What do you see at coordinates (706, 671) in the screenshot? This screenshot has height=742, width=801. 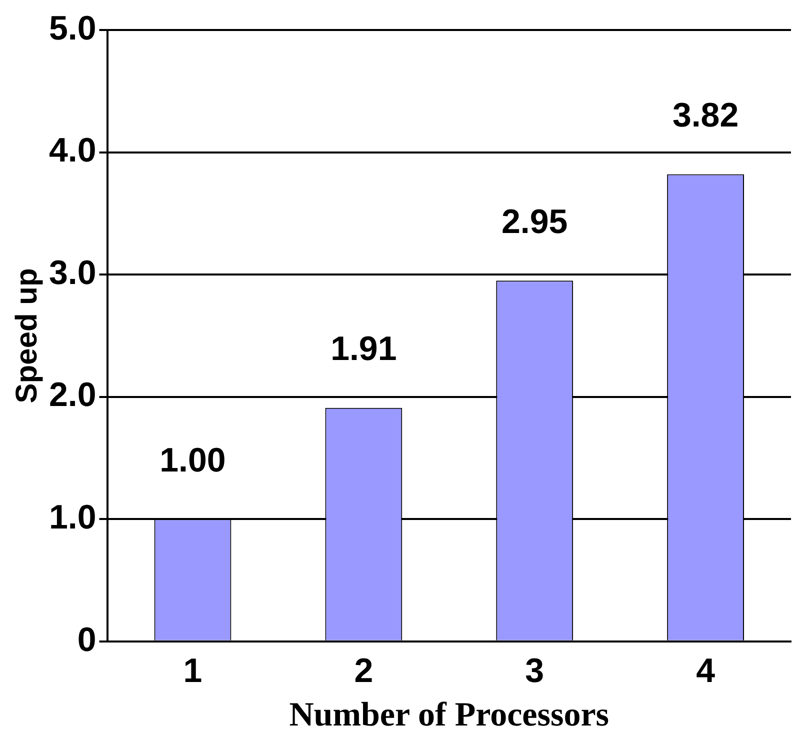 I see `x-tick-label: 4` at bounding box center [706, 671].